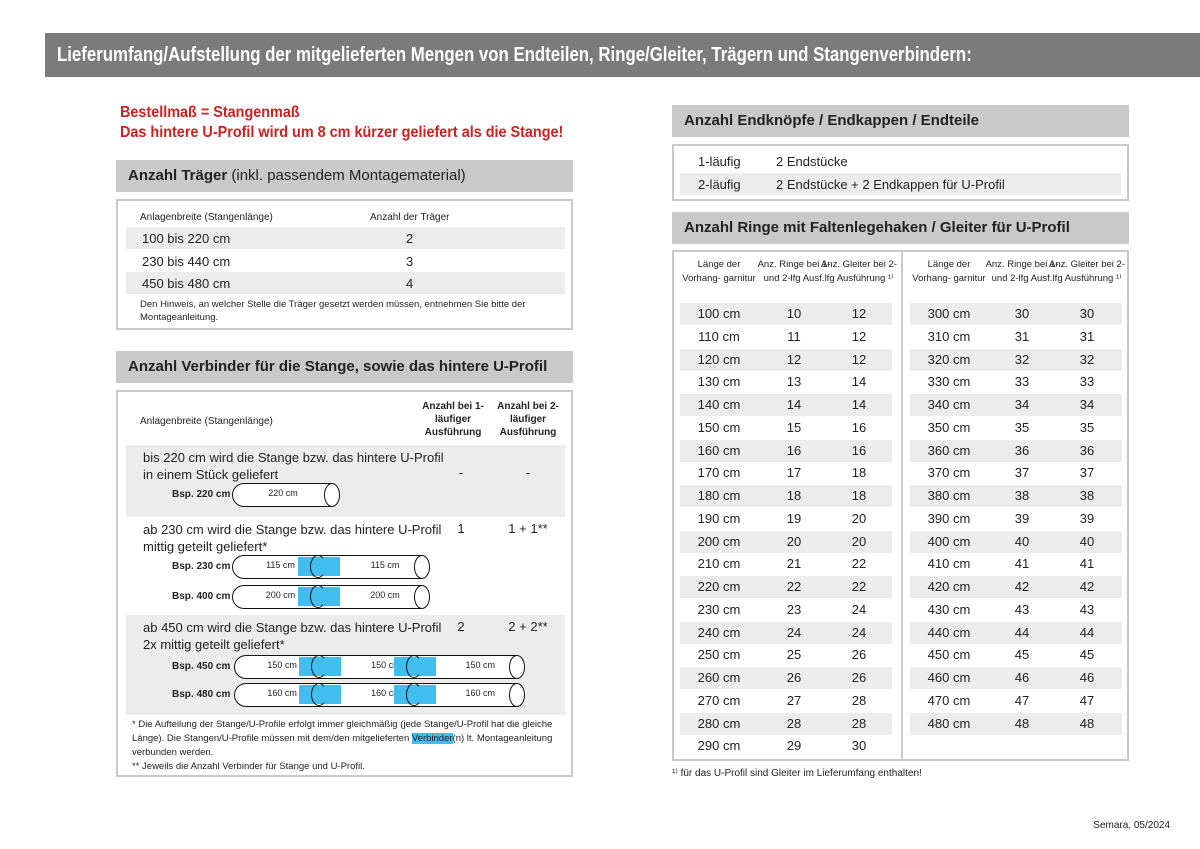 This screenshot has height=849, width=1200. What do you see at coordinates (528, 472) in the screenshot?
I see `count-2-laeufig: -` at bounding box center [528, 472].